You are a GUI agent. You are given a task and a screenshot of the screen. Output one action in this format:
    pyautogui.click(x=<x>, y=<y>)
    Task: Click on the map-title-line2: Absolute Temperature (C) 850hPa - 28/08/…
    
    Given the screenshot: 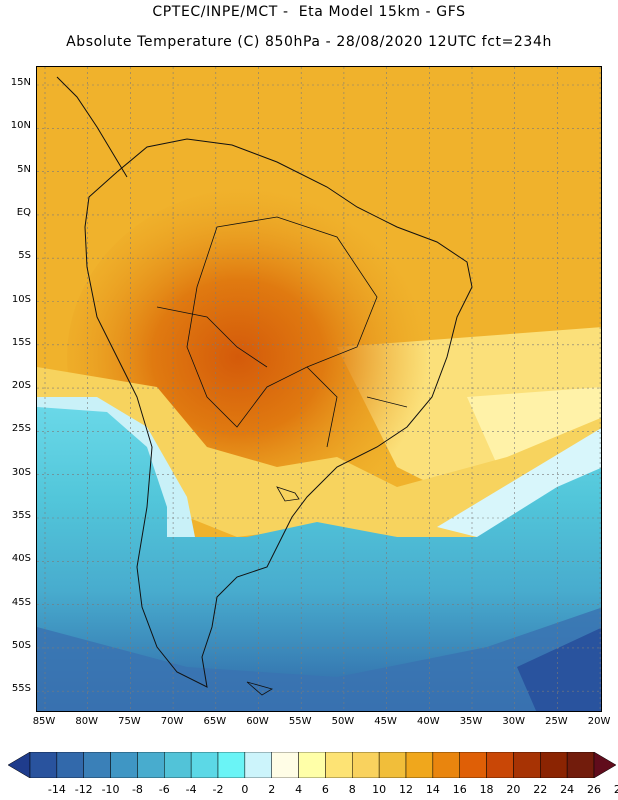 What is the action you would take?
    pyautogui.click(x=309, y=42)
    